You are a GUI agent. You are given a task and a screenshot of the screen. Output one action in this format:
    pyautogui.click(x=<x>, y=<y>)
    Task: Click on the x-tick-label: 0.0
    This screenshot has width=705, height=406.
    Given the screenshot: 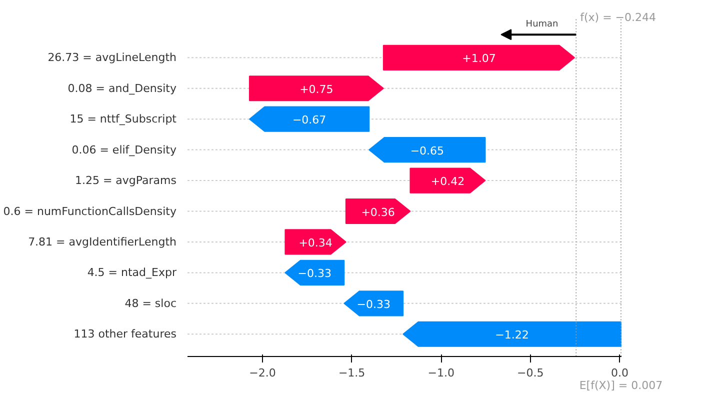 What is the action you would take?
    pyautogui.click(x=619, y=373)
    